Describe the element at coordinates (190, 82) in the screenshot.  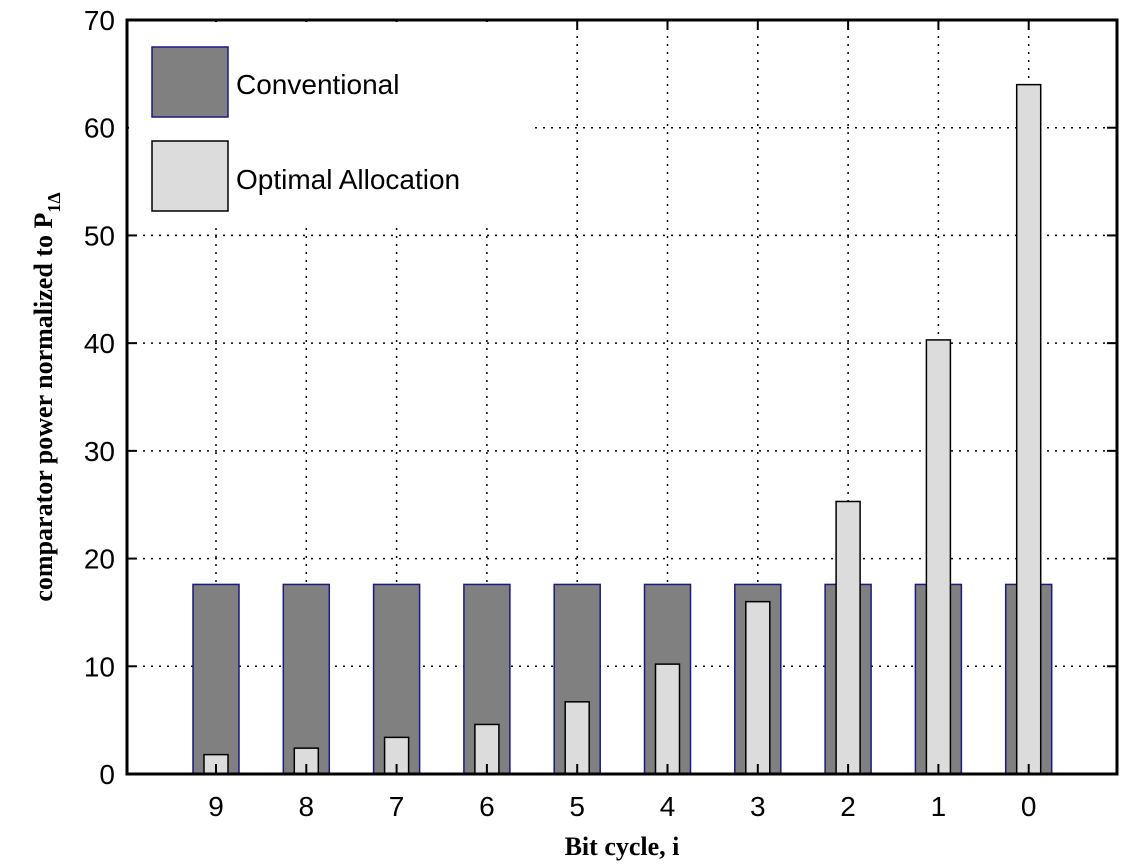
I see `legend-swatch-conventional` at that location.